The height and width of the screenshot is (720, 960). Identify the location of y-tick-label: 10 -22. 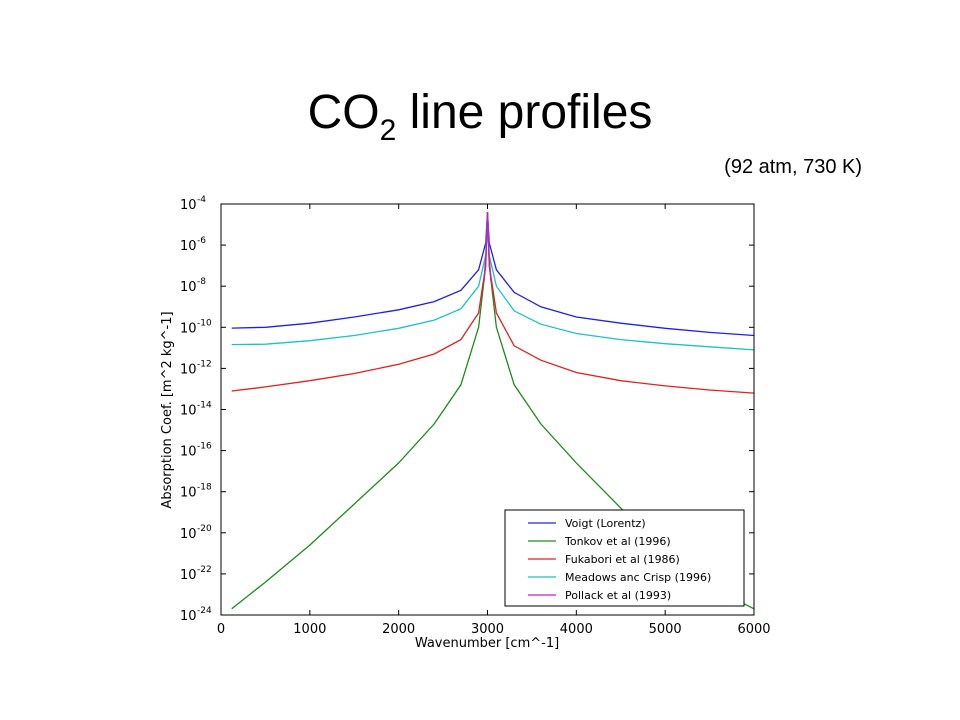
(196, 574).